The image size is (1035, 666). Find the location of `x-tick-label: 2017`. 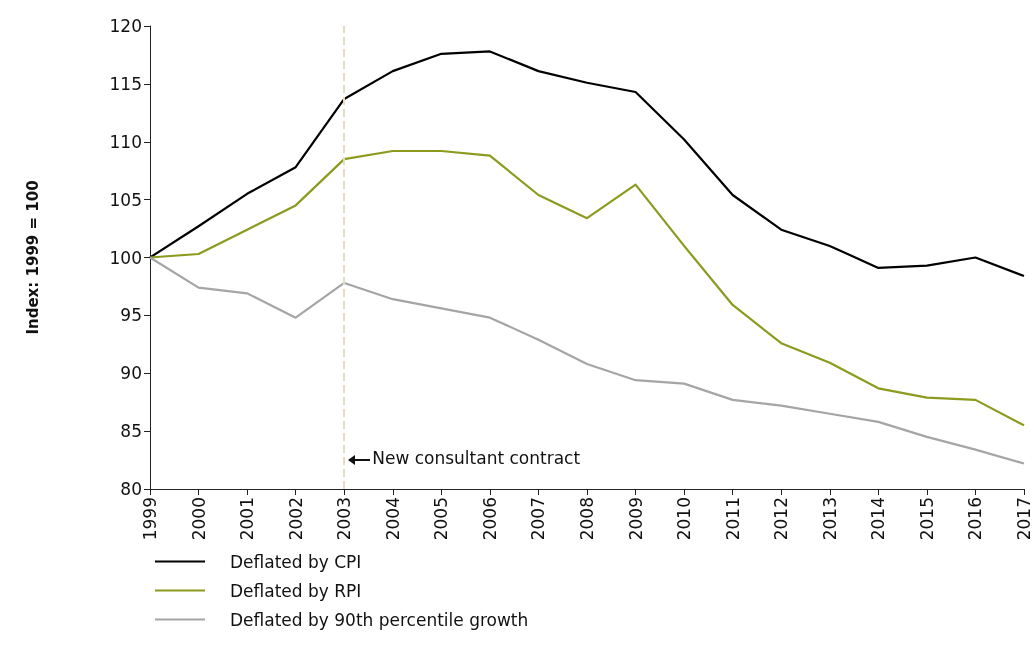

x-tick-label: 2017 is located at coordinates (1024, 519).